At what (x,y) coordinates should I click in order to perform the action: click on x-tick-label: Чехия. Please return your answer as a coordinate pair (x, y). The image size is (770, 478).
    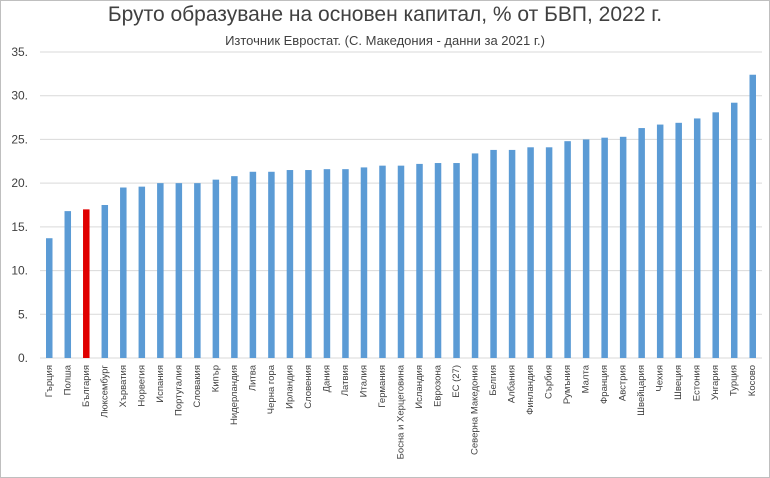
    Looking at the image, I should click on (660, 378).